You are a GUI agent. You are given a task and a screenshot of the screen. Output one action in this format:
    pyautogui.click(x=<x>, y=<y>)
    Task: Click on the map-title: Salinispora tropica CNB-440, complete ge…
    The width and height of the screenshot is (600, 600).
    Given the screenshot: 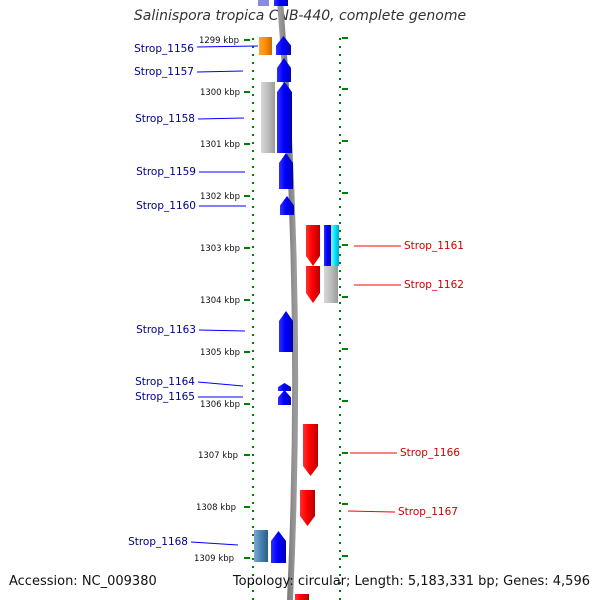 What is the action you would take?
    pyautogui.click(x=300, y=16)
    